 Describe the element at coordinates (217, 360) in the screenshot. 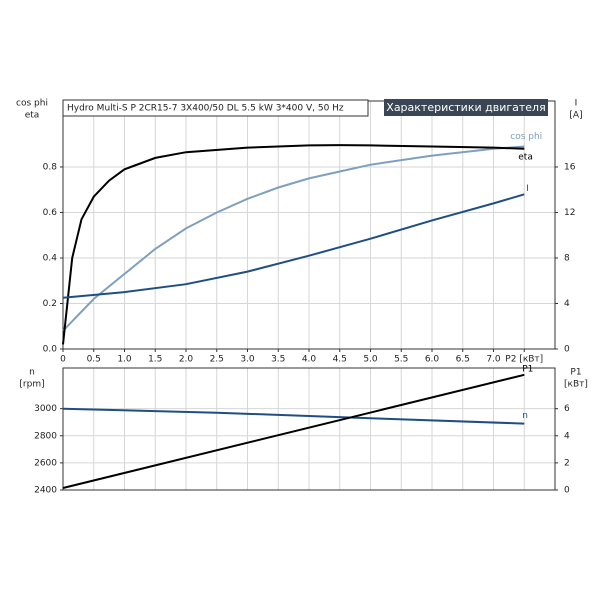

I see `x-tick-label: 2.5` at that location.